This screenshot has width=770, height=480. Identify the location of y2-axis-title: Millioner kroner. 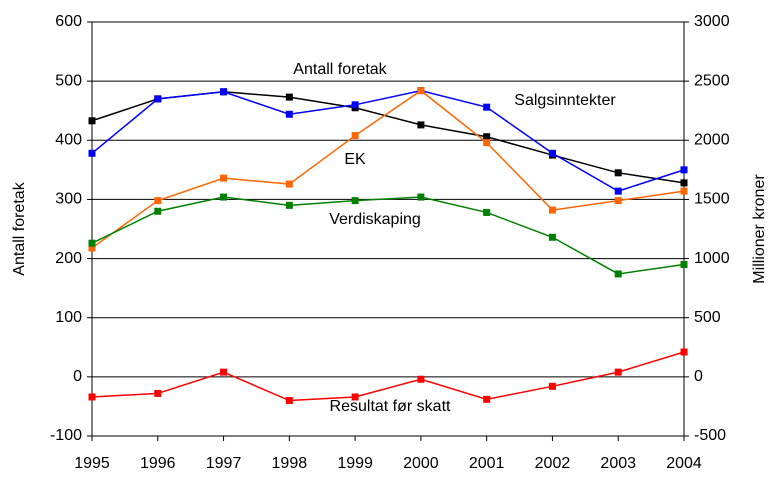
(759, 229).